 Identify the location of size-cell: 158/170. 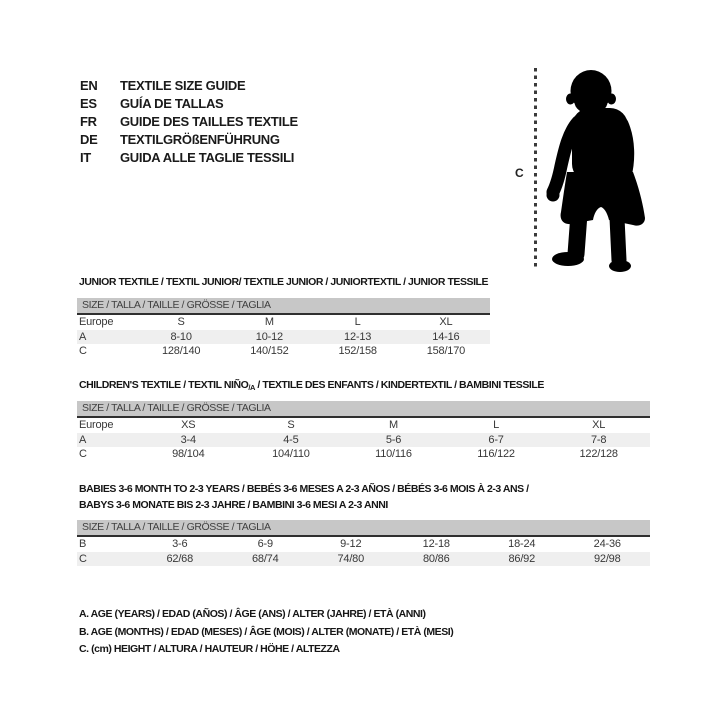
(446, 351).